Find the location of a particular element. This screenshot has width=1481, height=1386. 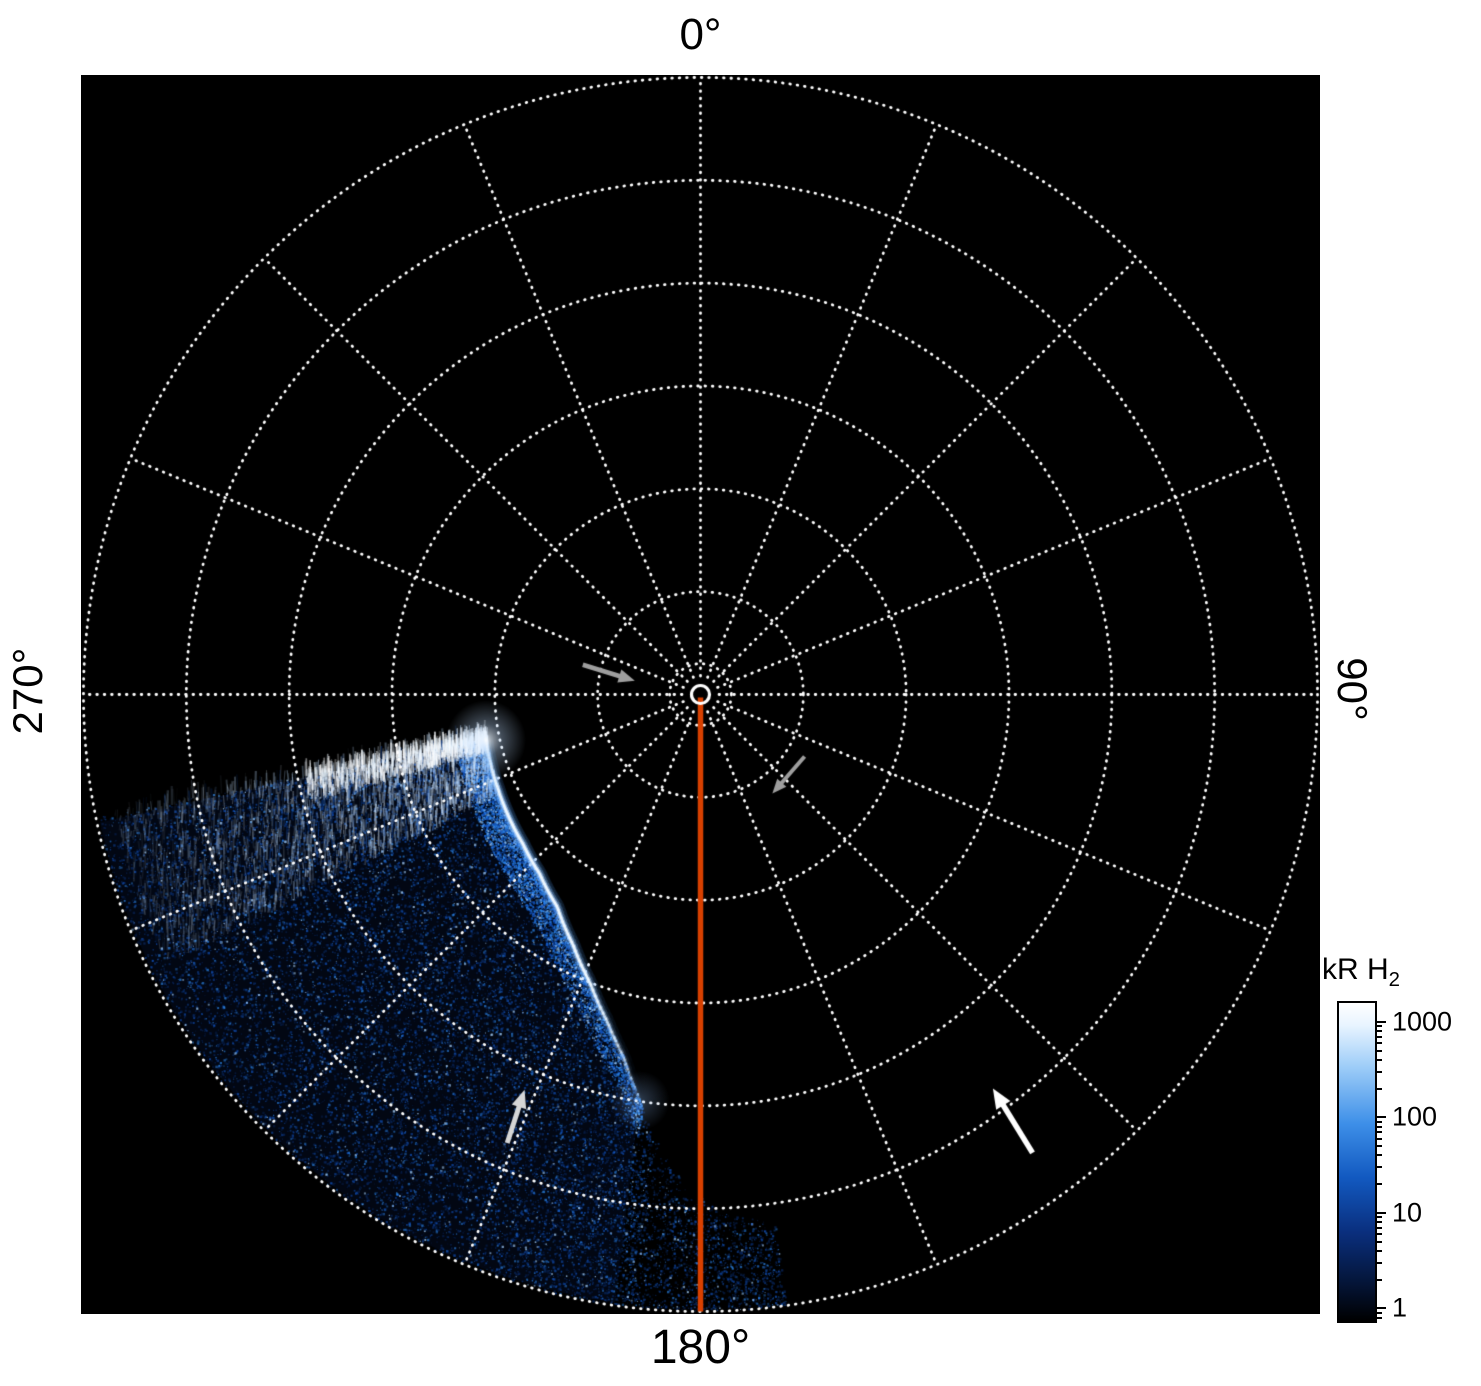

angle-label-90: 90° is located at coordinates (1352, 689).